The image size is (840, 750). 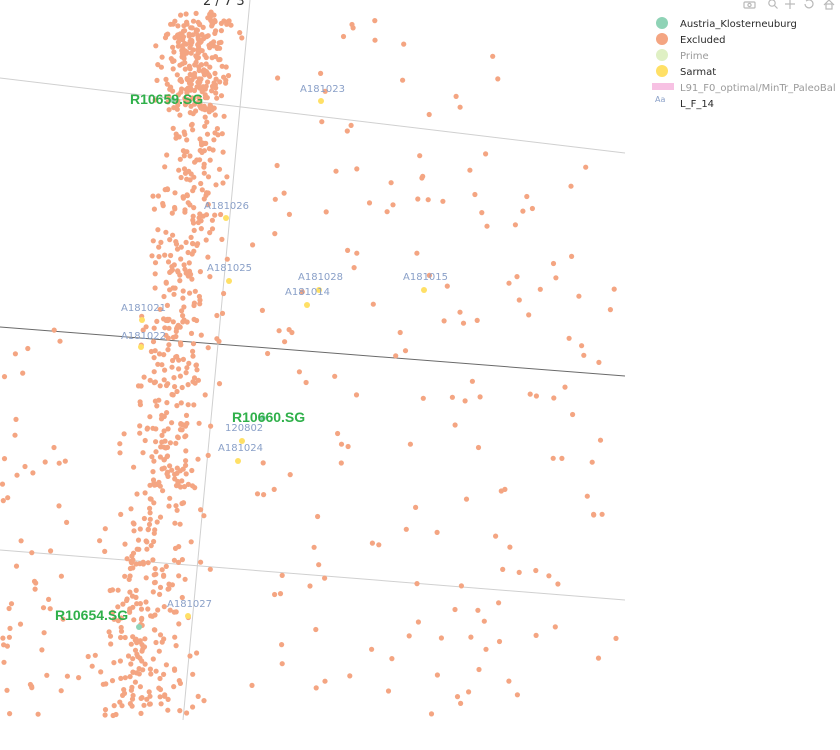 What do you see at coordinates (226, 218) in the screenshot?
I see `point-a181026` at bounding box center [226, 218].